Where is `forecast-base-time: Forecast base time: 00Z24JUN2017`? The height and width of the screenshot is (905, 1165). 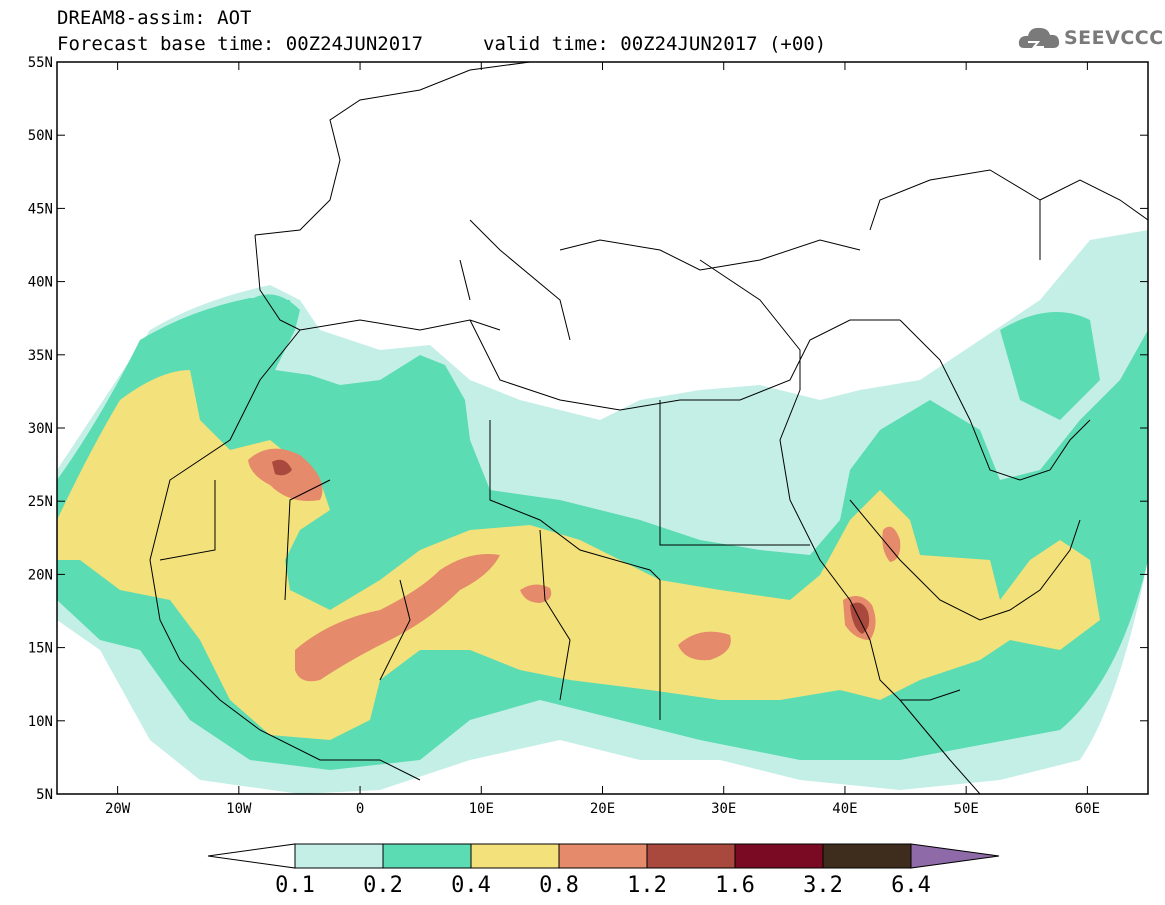 forecast-base-time: Forecast base time: 00Z24JUN2017 is located at coordinates (240, 44).